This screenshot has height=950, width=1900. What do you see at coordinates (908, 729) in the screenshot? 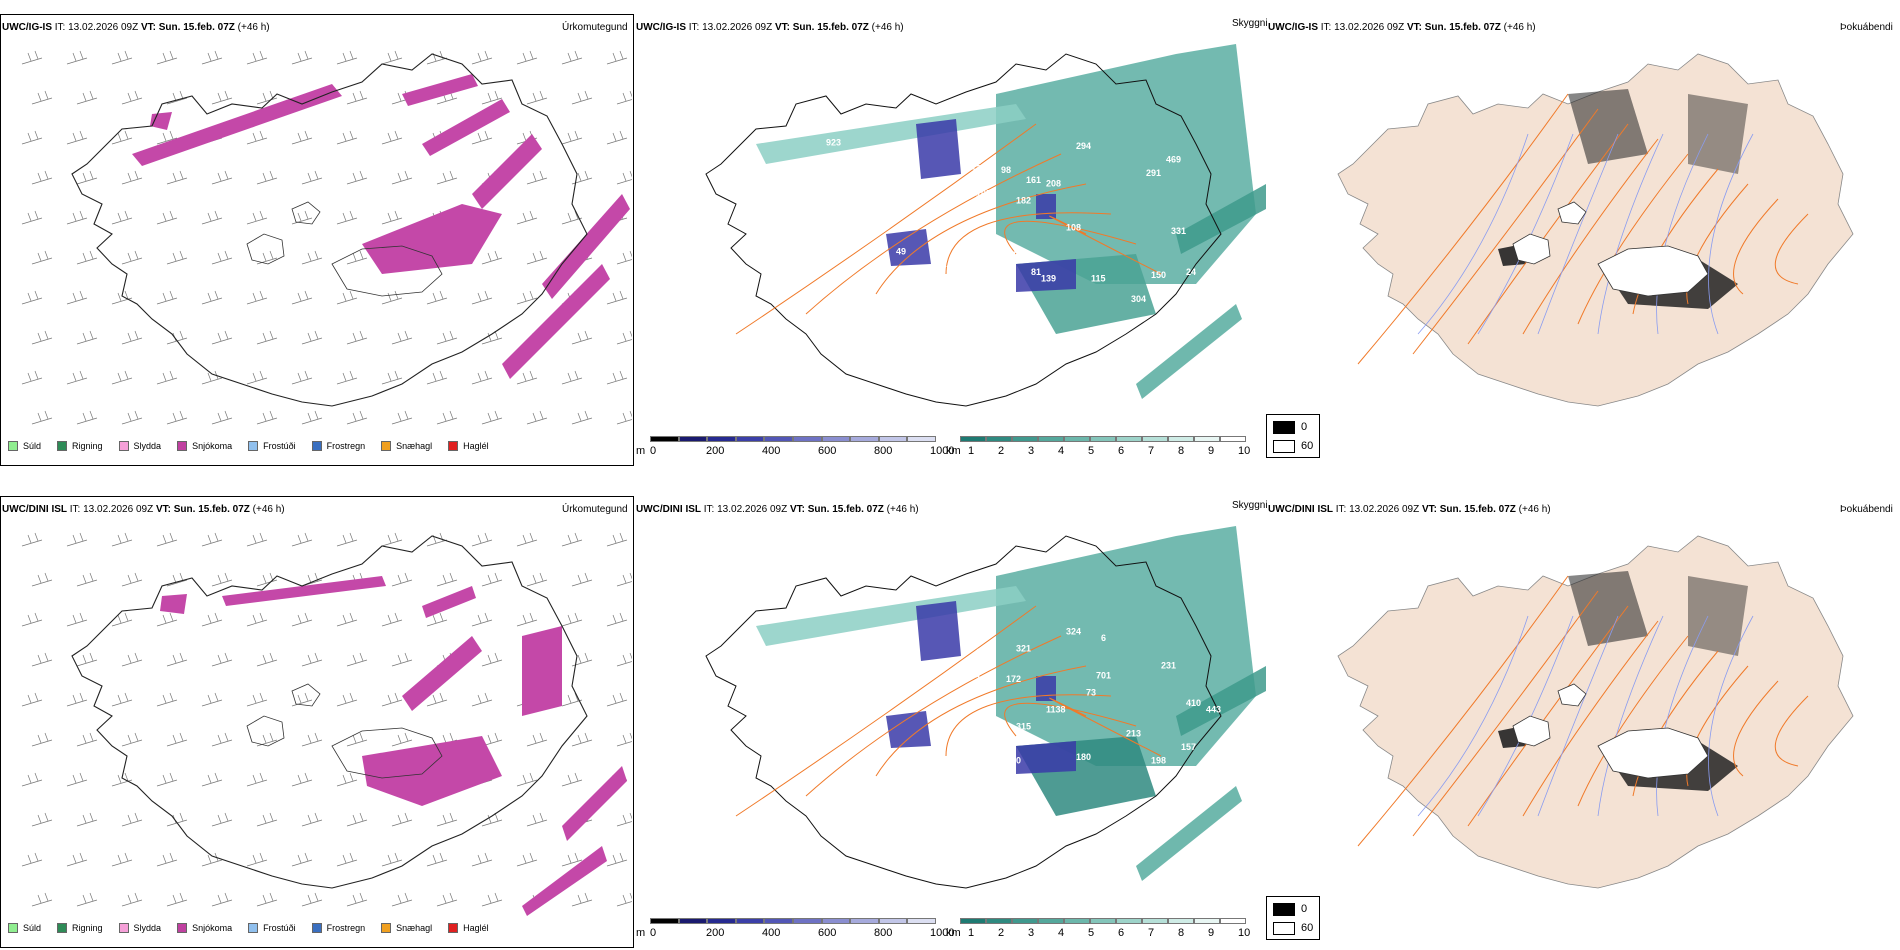
I see `low-cloud-area` at bounding box center [908, 729].